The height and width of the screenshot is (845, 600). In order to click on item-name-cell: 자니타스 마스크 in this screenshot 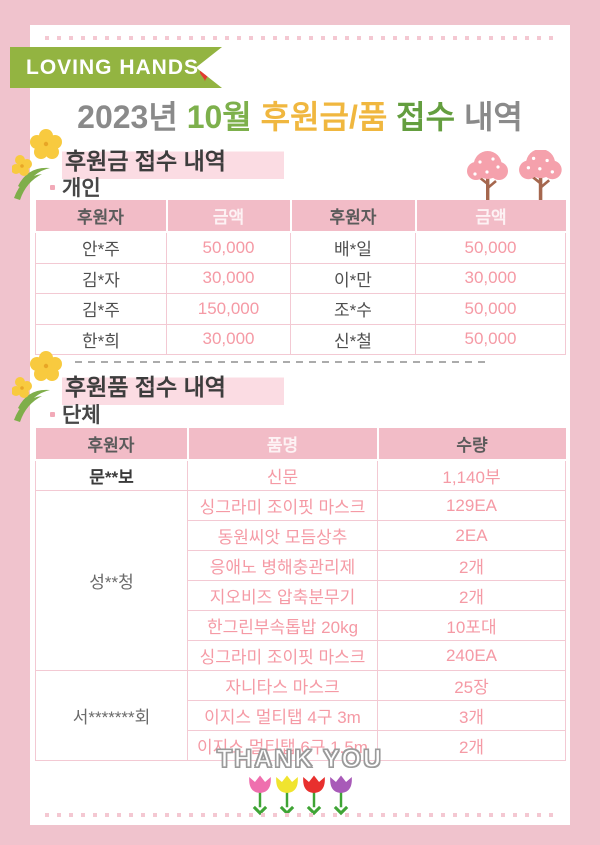, I will do `click(282, 685)`.